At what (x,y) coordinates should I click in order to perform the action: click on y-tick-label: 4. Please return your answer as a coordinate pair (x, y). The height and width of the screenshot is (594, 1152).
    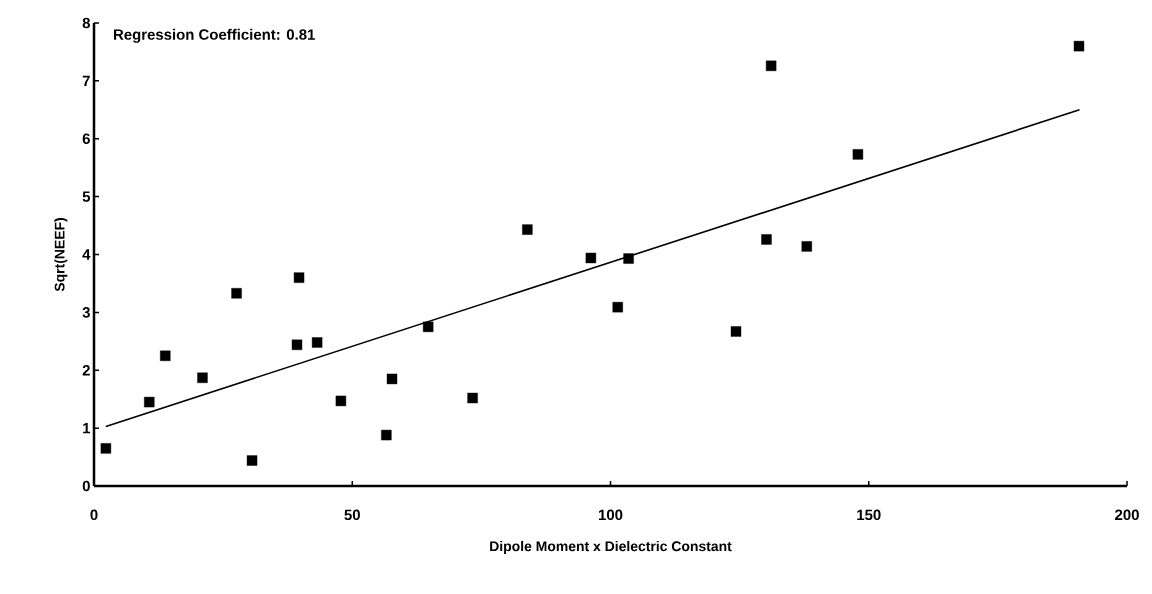
    Looking at the image, I should click on (86, 254).